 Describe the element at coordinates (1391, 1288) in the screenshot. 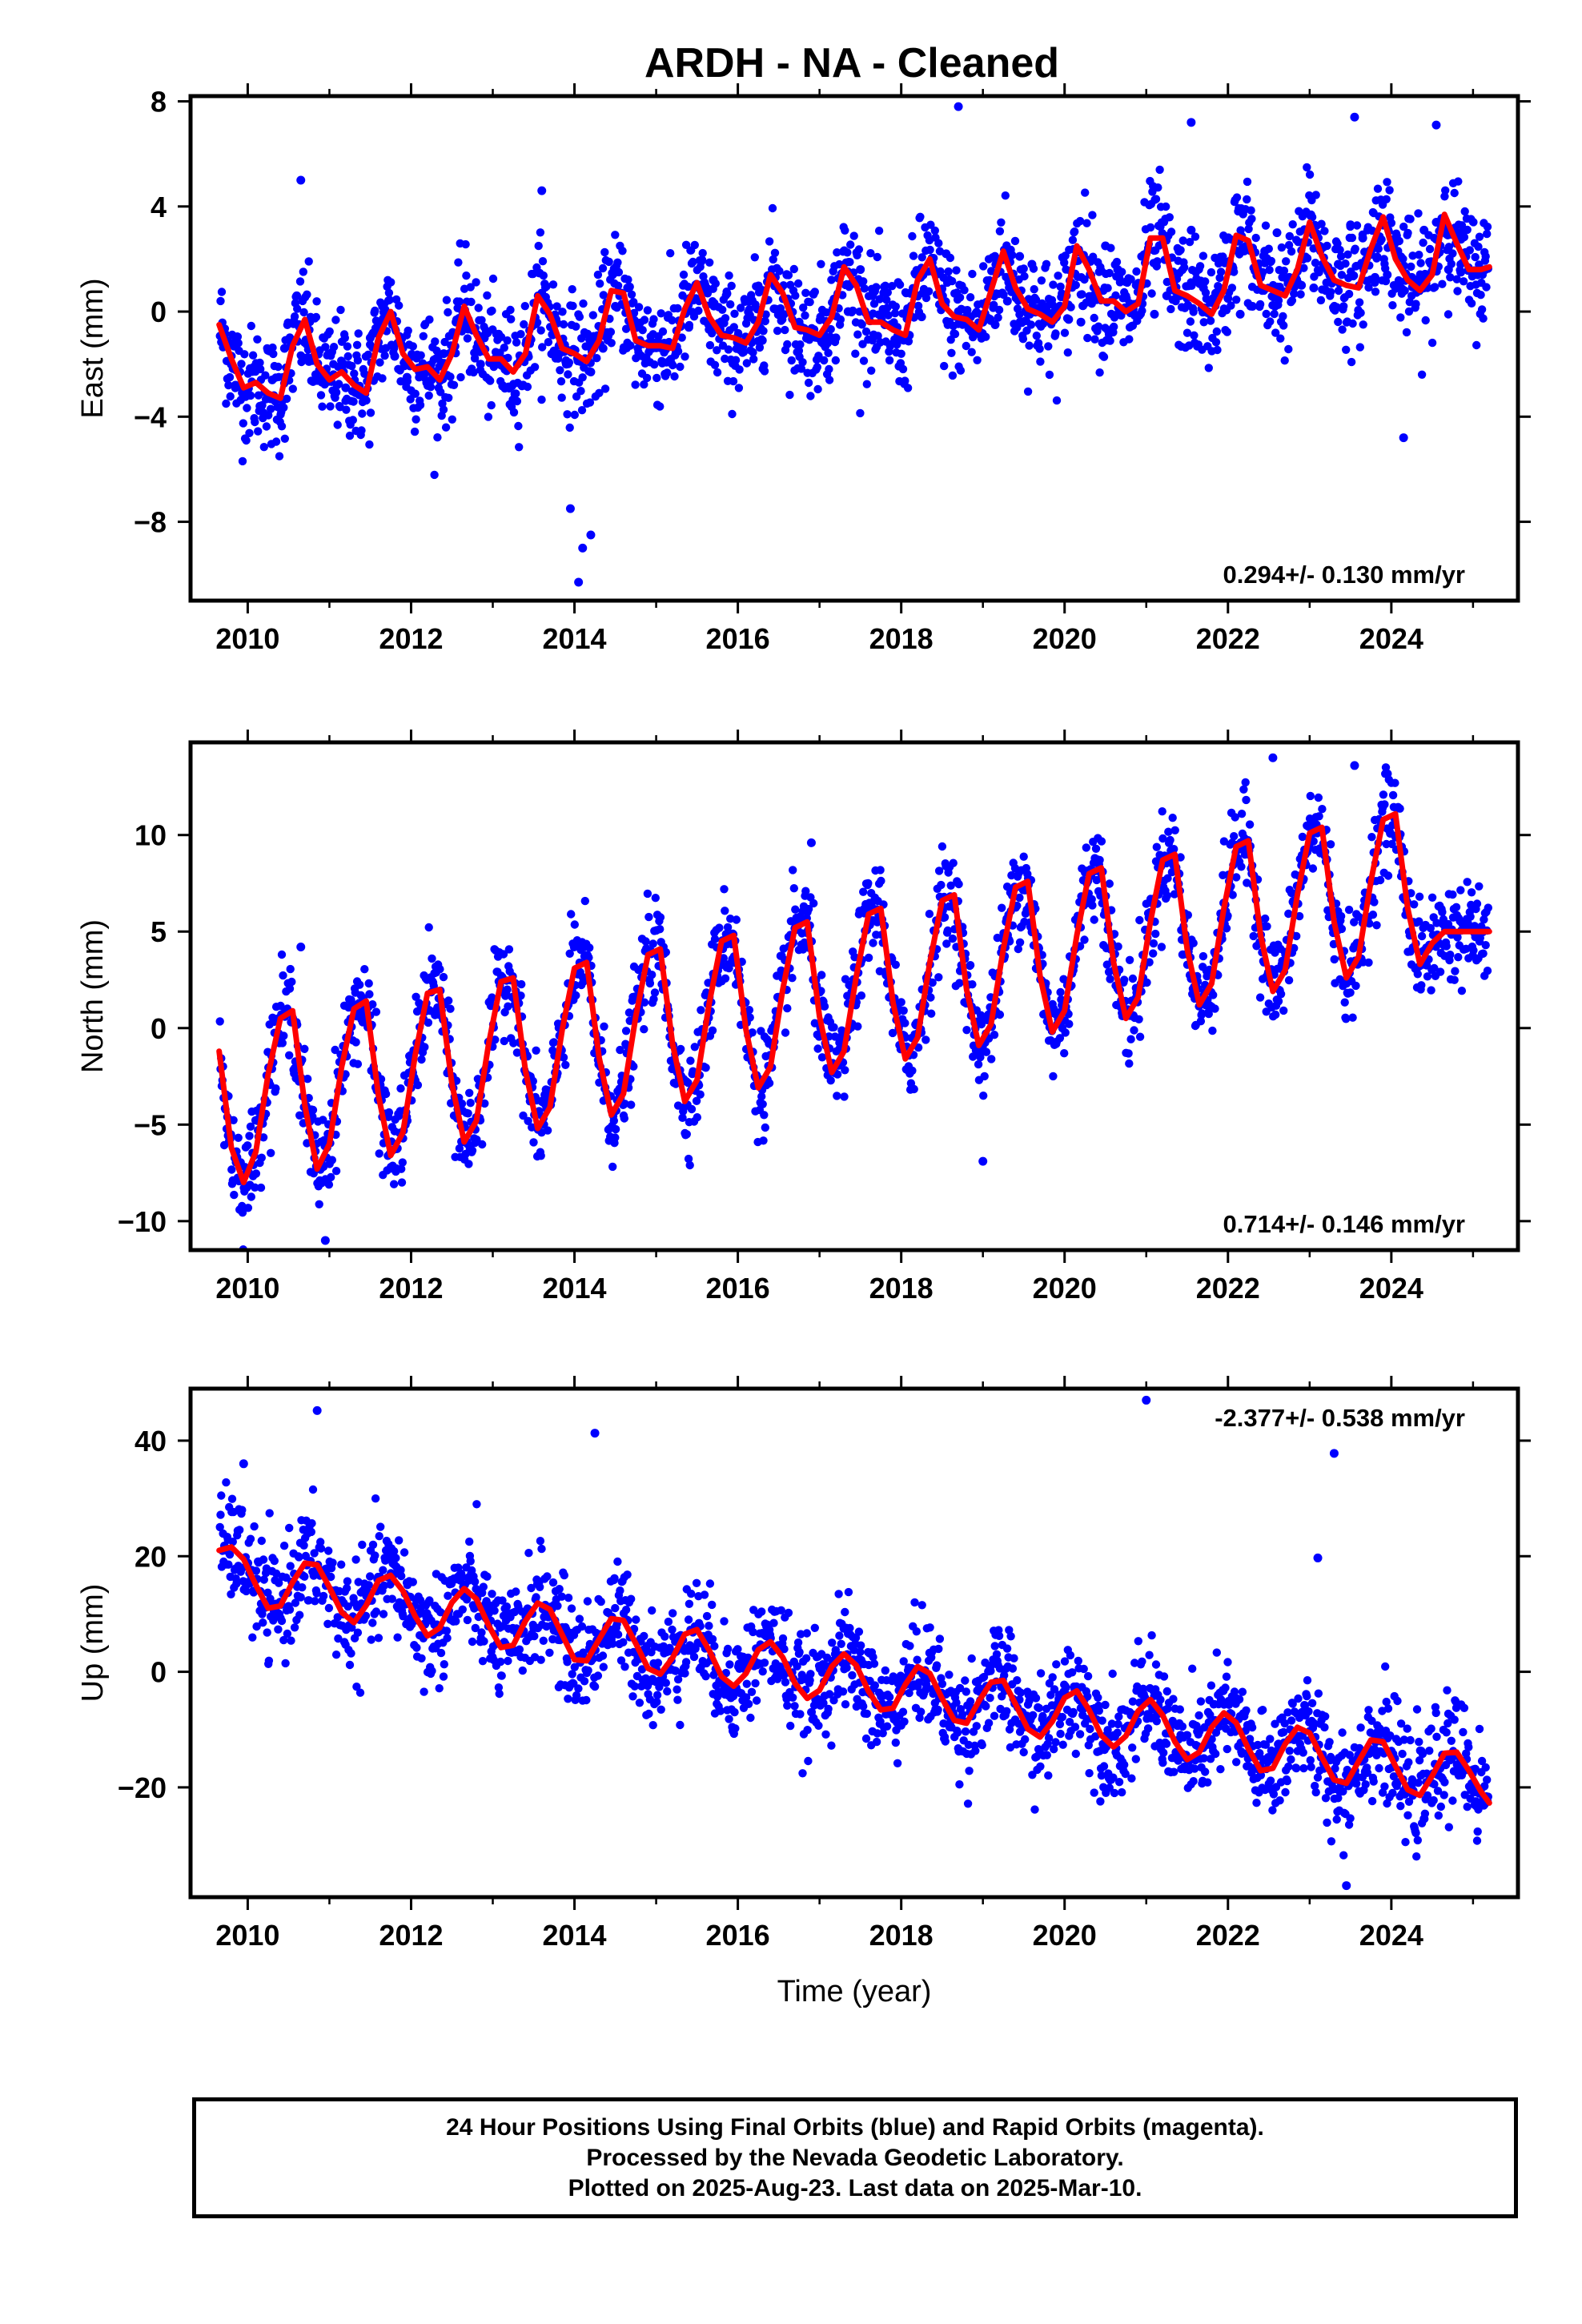

I see `x-tick-label: 2024` at that location.